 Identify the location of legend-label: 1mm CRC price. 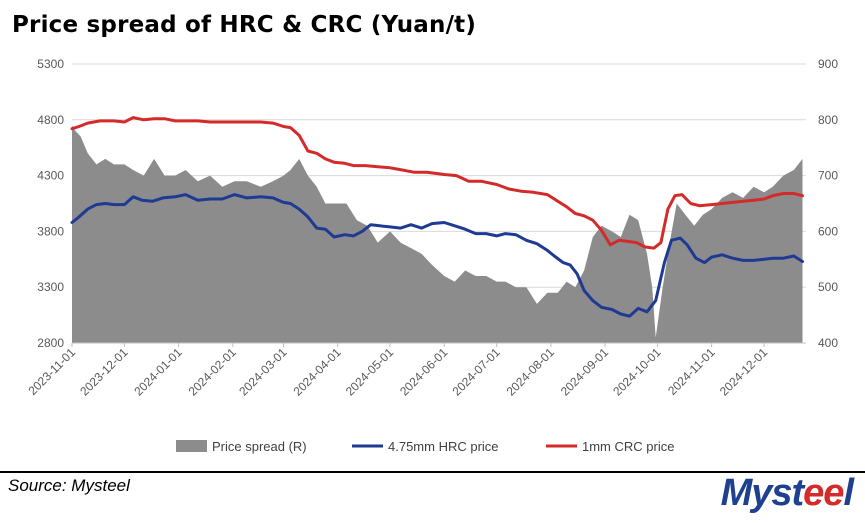
(628, 446).